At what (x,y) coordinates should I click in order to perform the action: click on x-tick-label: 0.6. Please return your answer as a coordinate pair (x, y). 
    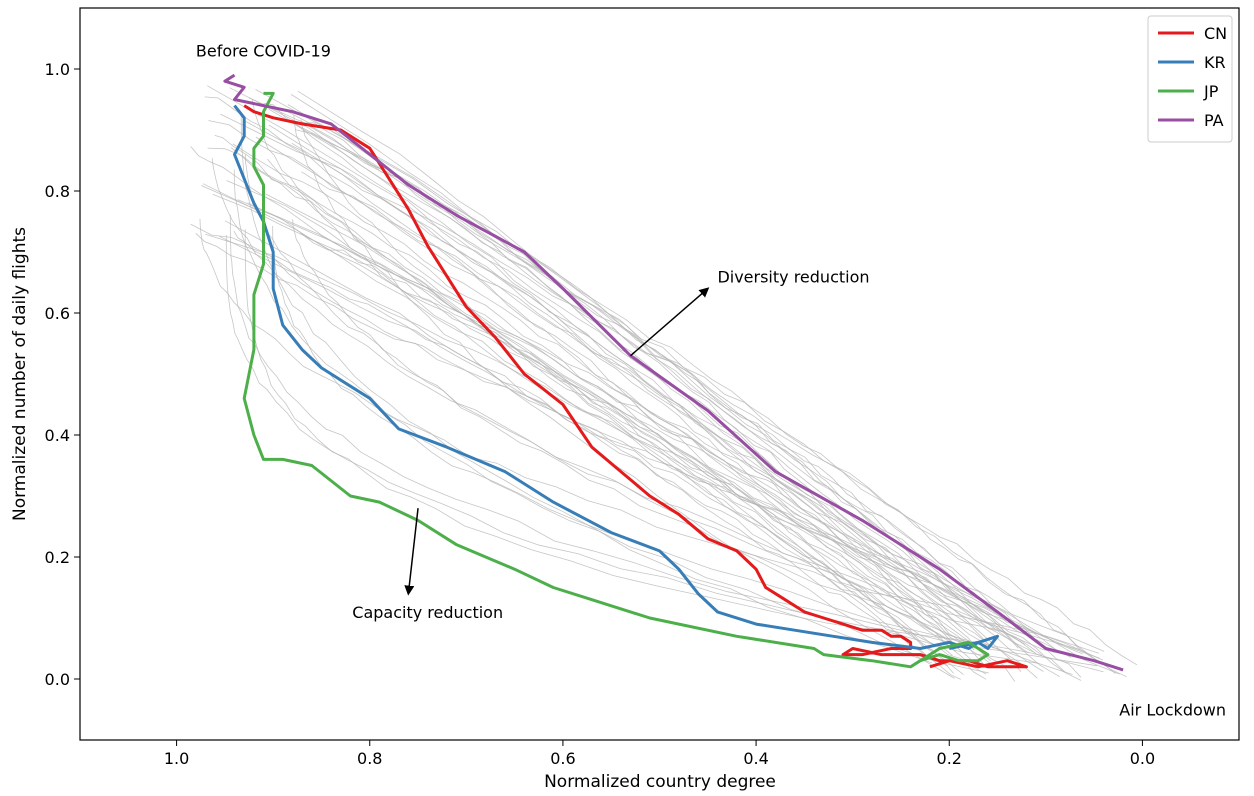
    Looking at the image, I should click on (562, 758).